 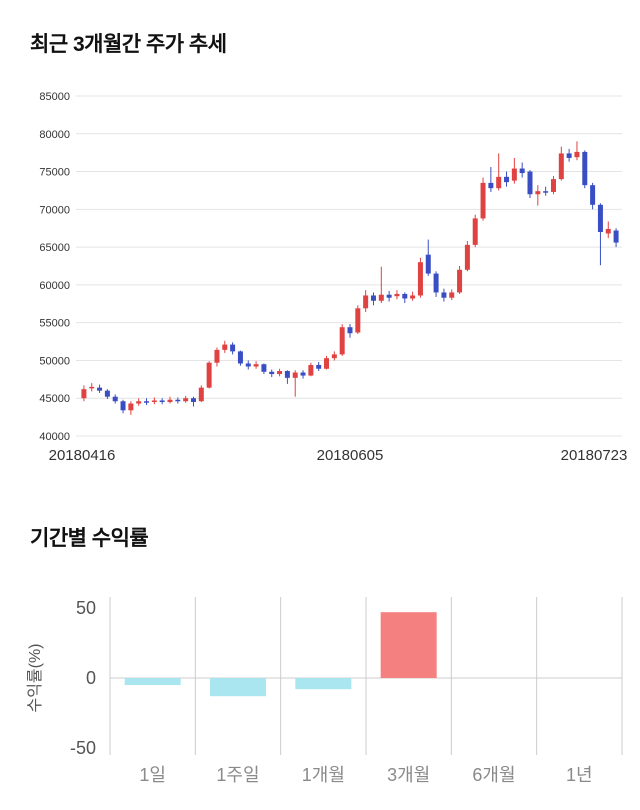 I want to click on x-tick-label: 20180416, so click(x=82, y=455).